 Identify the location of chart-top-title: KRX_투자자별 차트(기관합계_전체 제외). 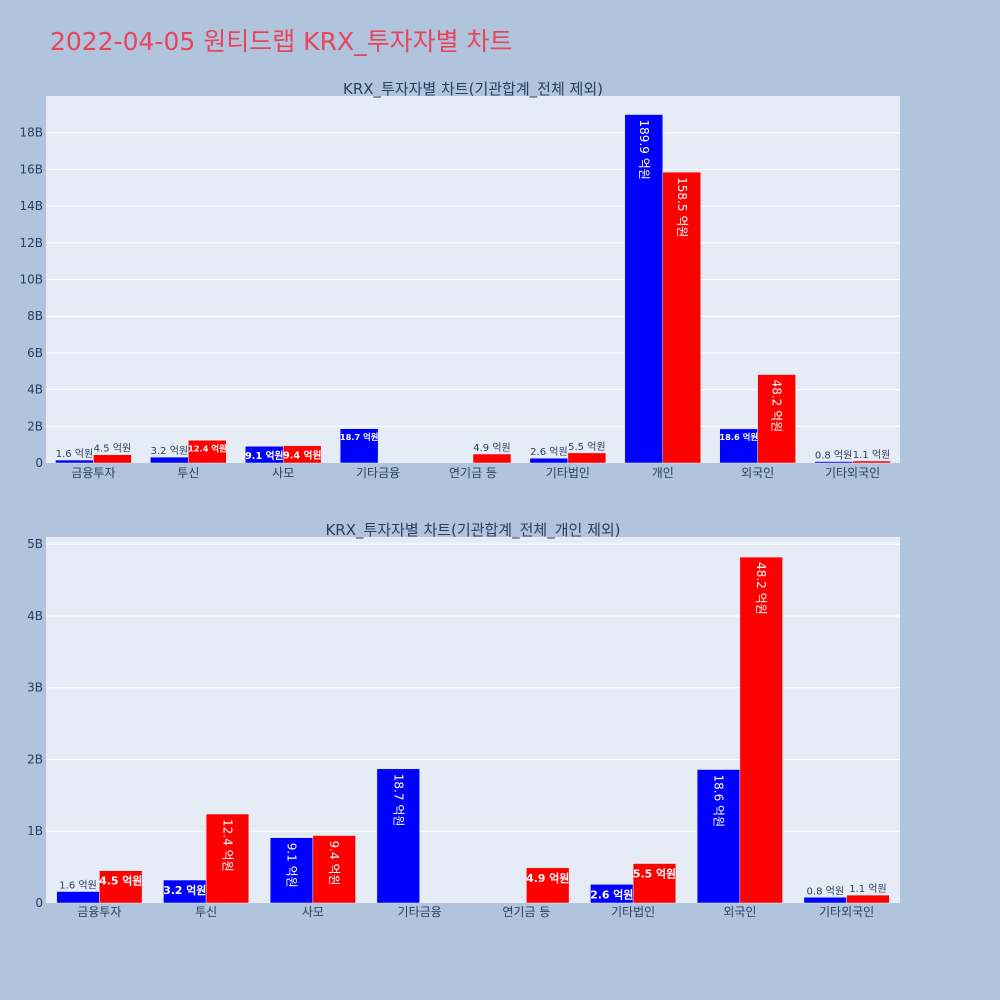
(473, 89).